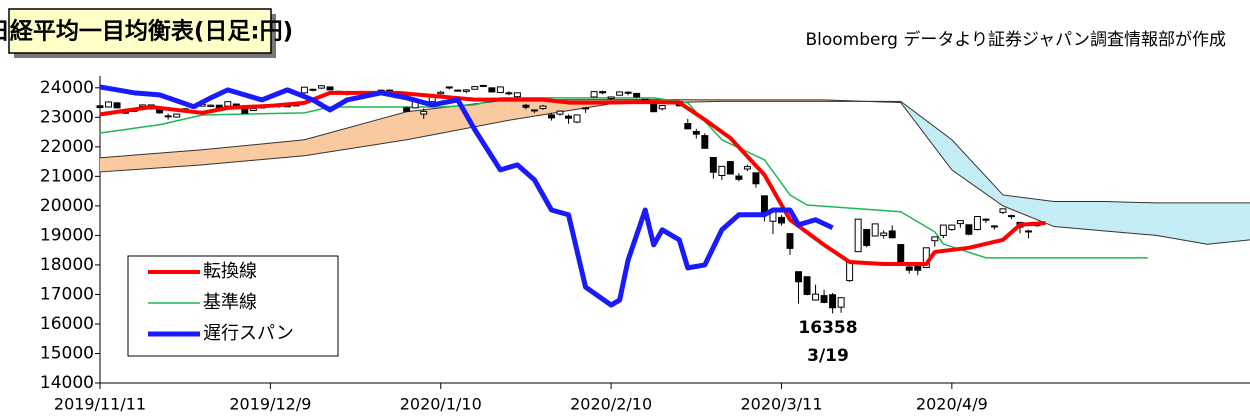 The height and width of the screenshot is (417, 1250). What do you see at coordinates (67, 235) in the screenshot?
I see `y-tick-label: 19000` at bounding box center [67, 235].